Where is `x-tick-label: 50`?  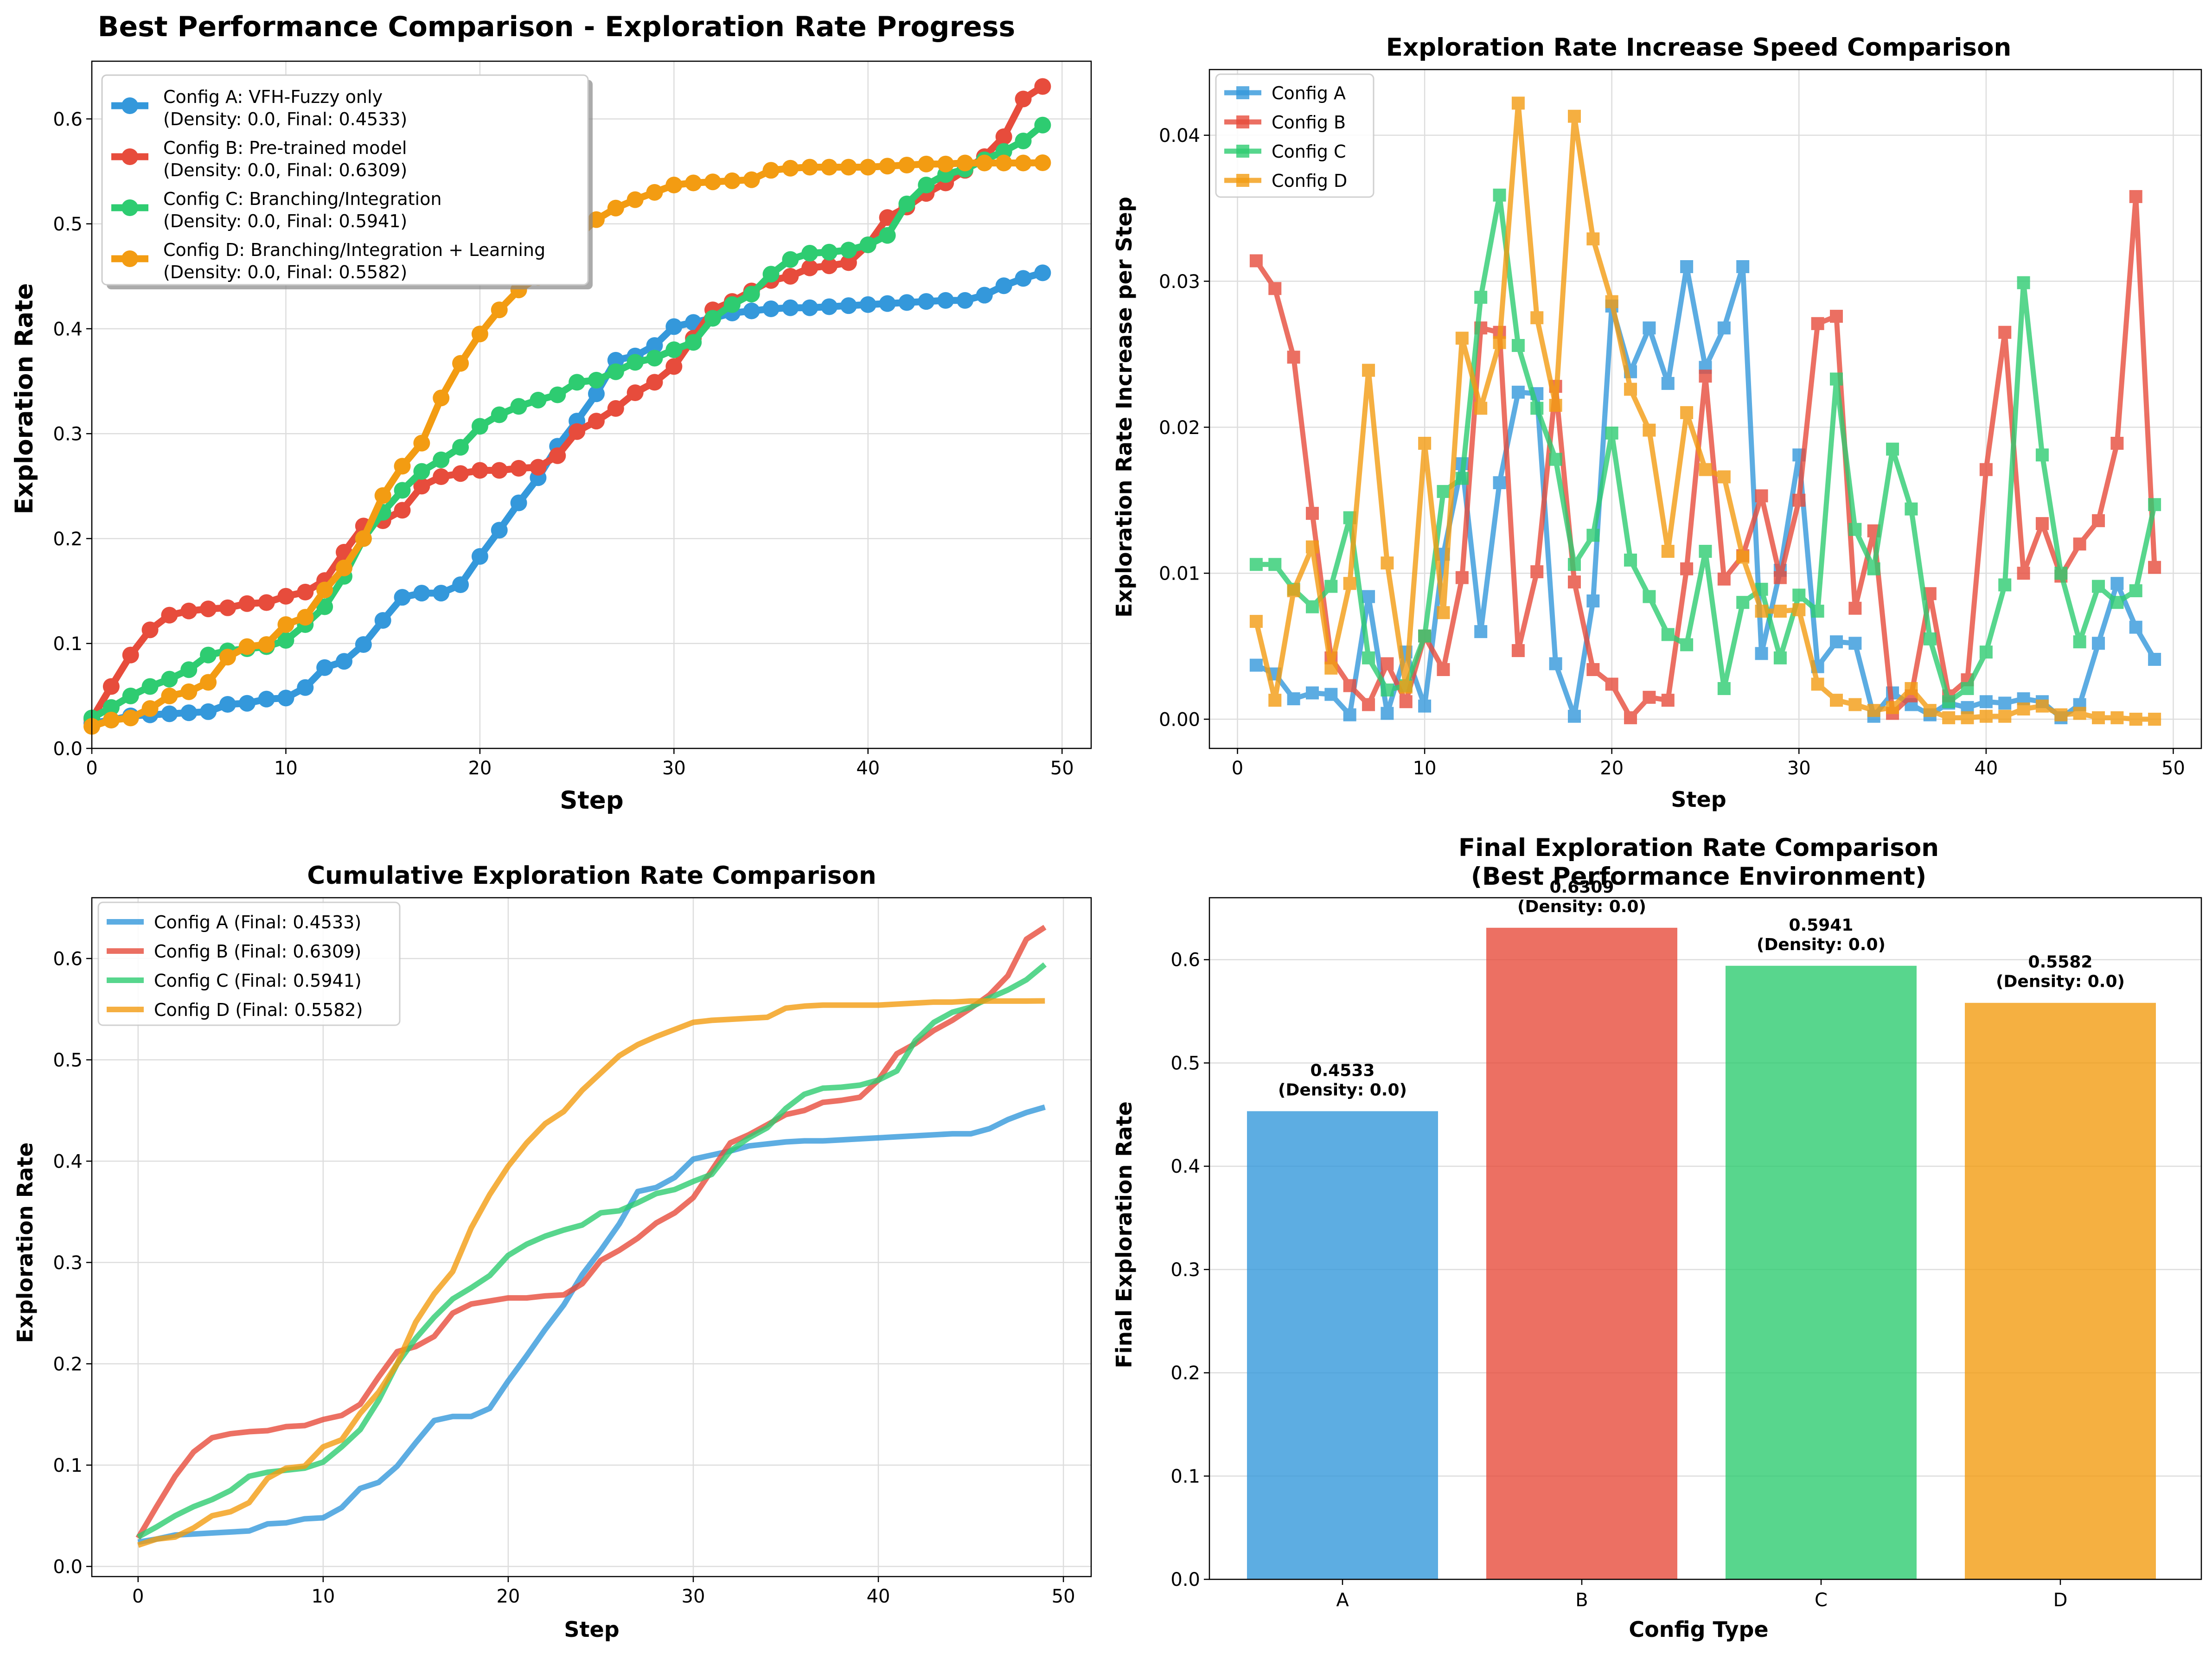
x-tick-label: 50 is located at coordinates (1062, 768).